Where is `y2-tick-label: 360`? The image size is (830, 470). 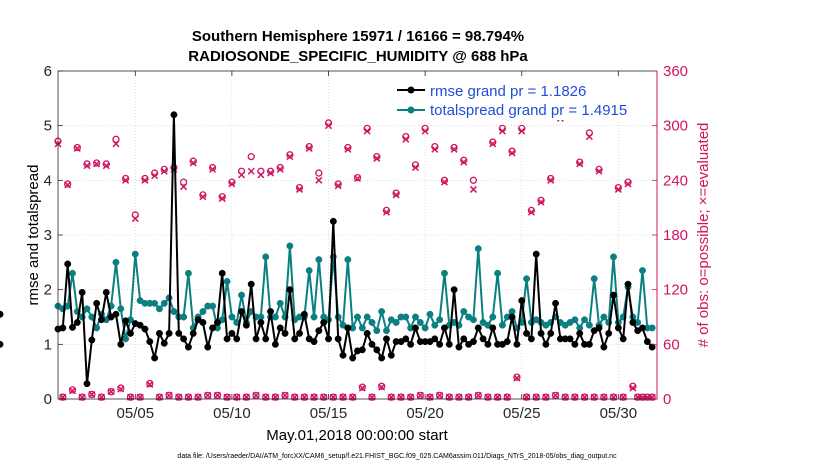
y2-tick-label: 360 is located at coordinates (675, 71).